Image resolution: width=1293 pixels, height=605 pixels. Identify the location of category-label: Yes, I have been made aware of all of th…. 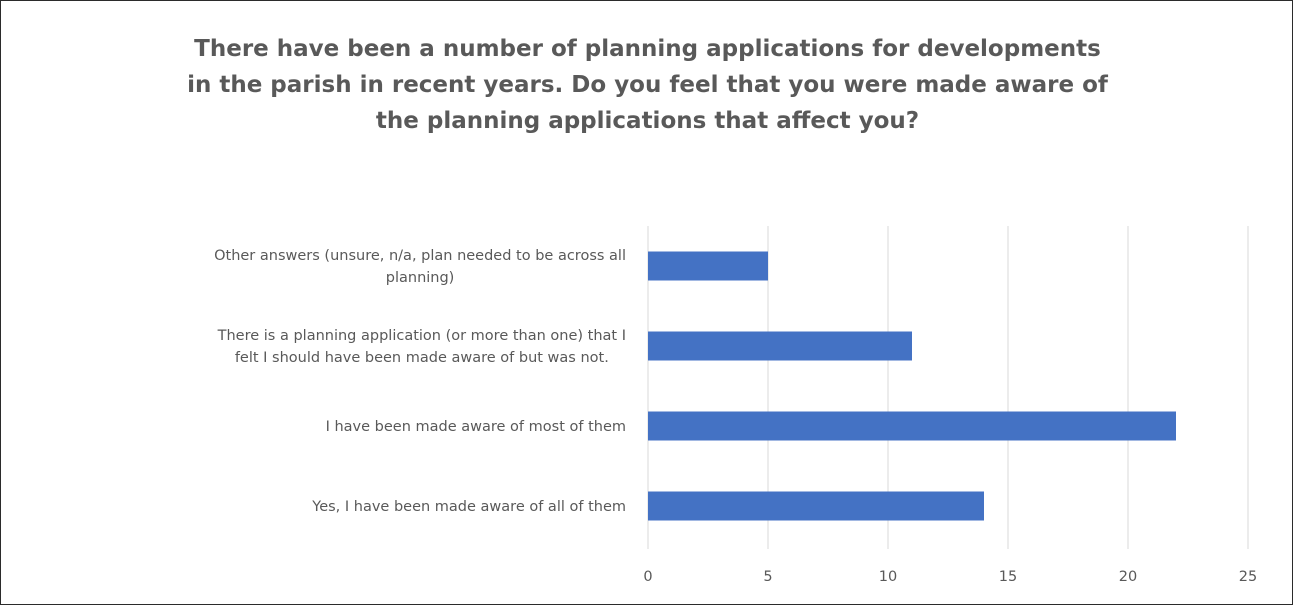
(468, 507).